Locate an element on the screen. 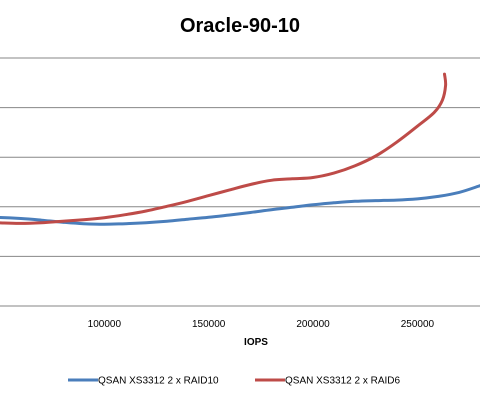 The height and width of the screenshot is (401, 480). x-tick-label: 150000 is located at coordinates (209, 324).